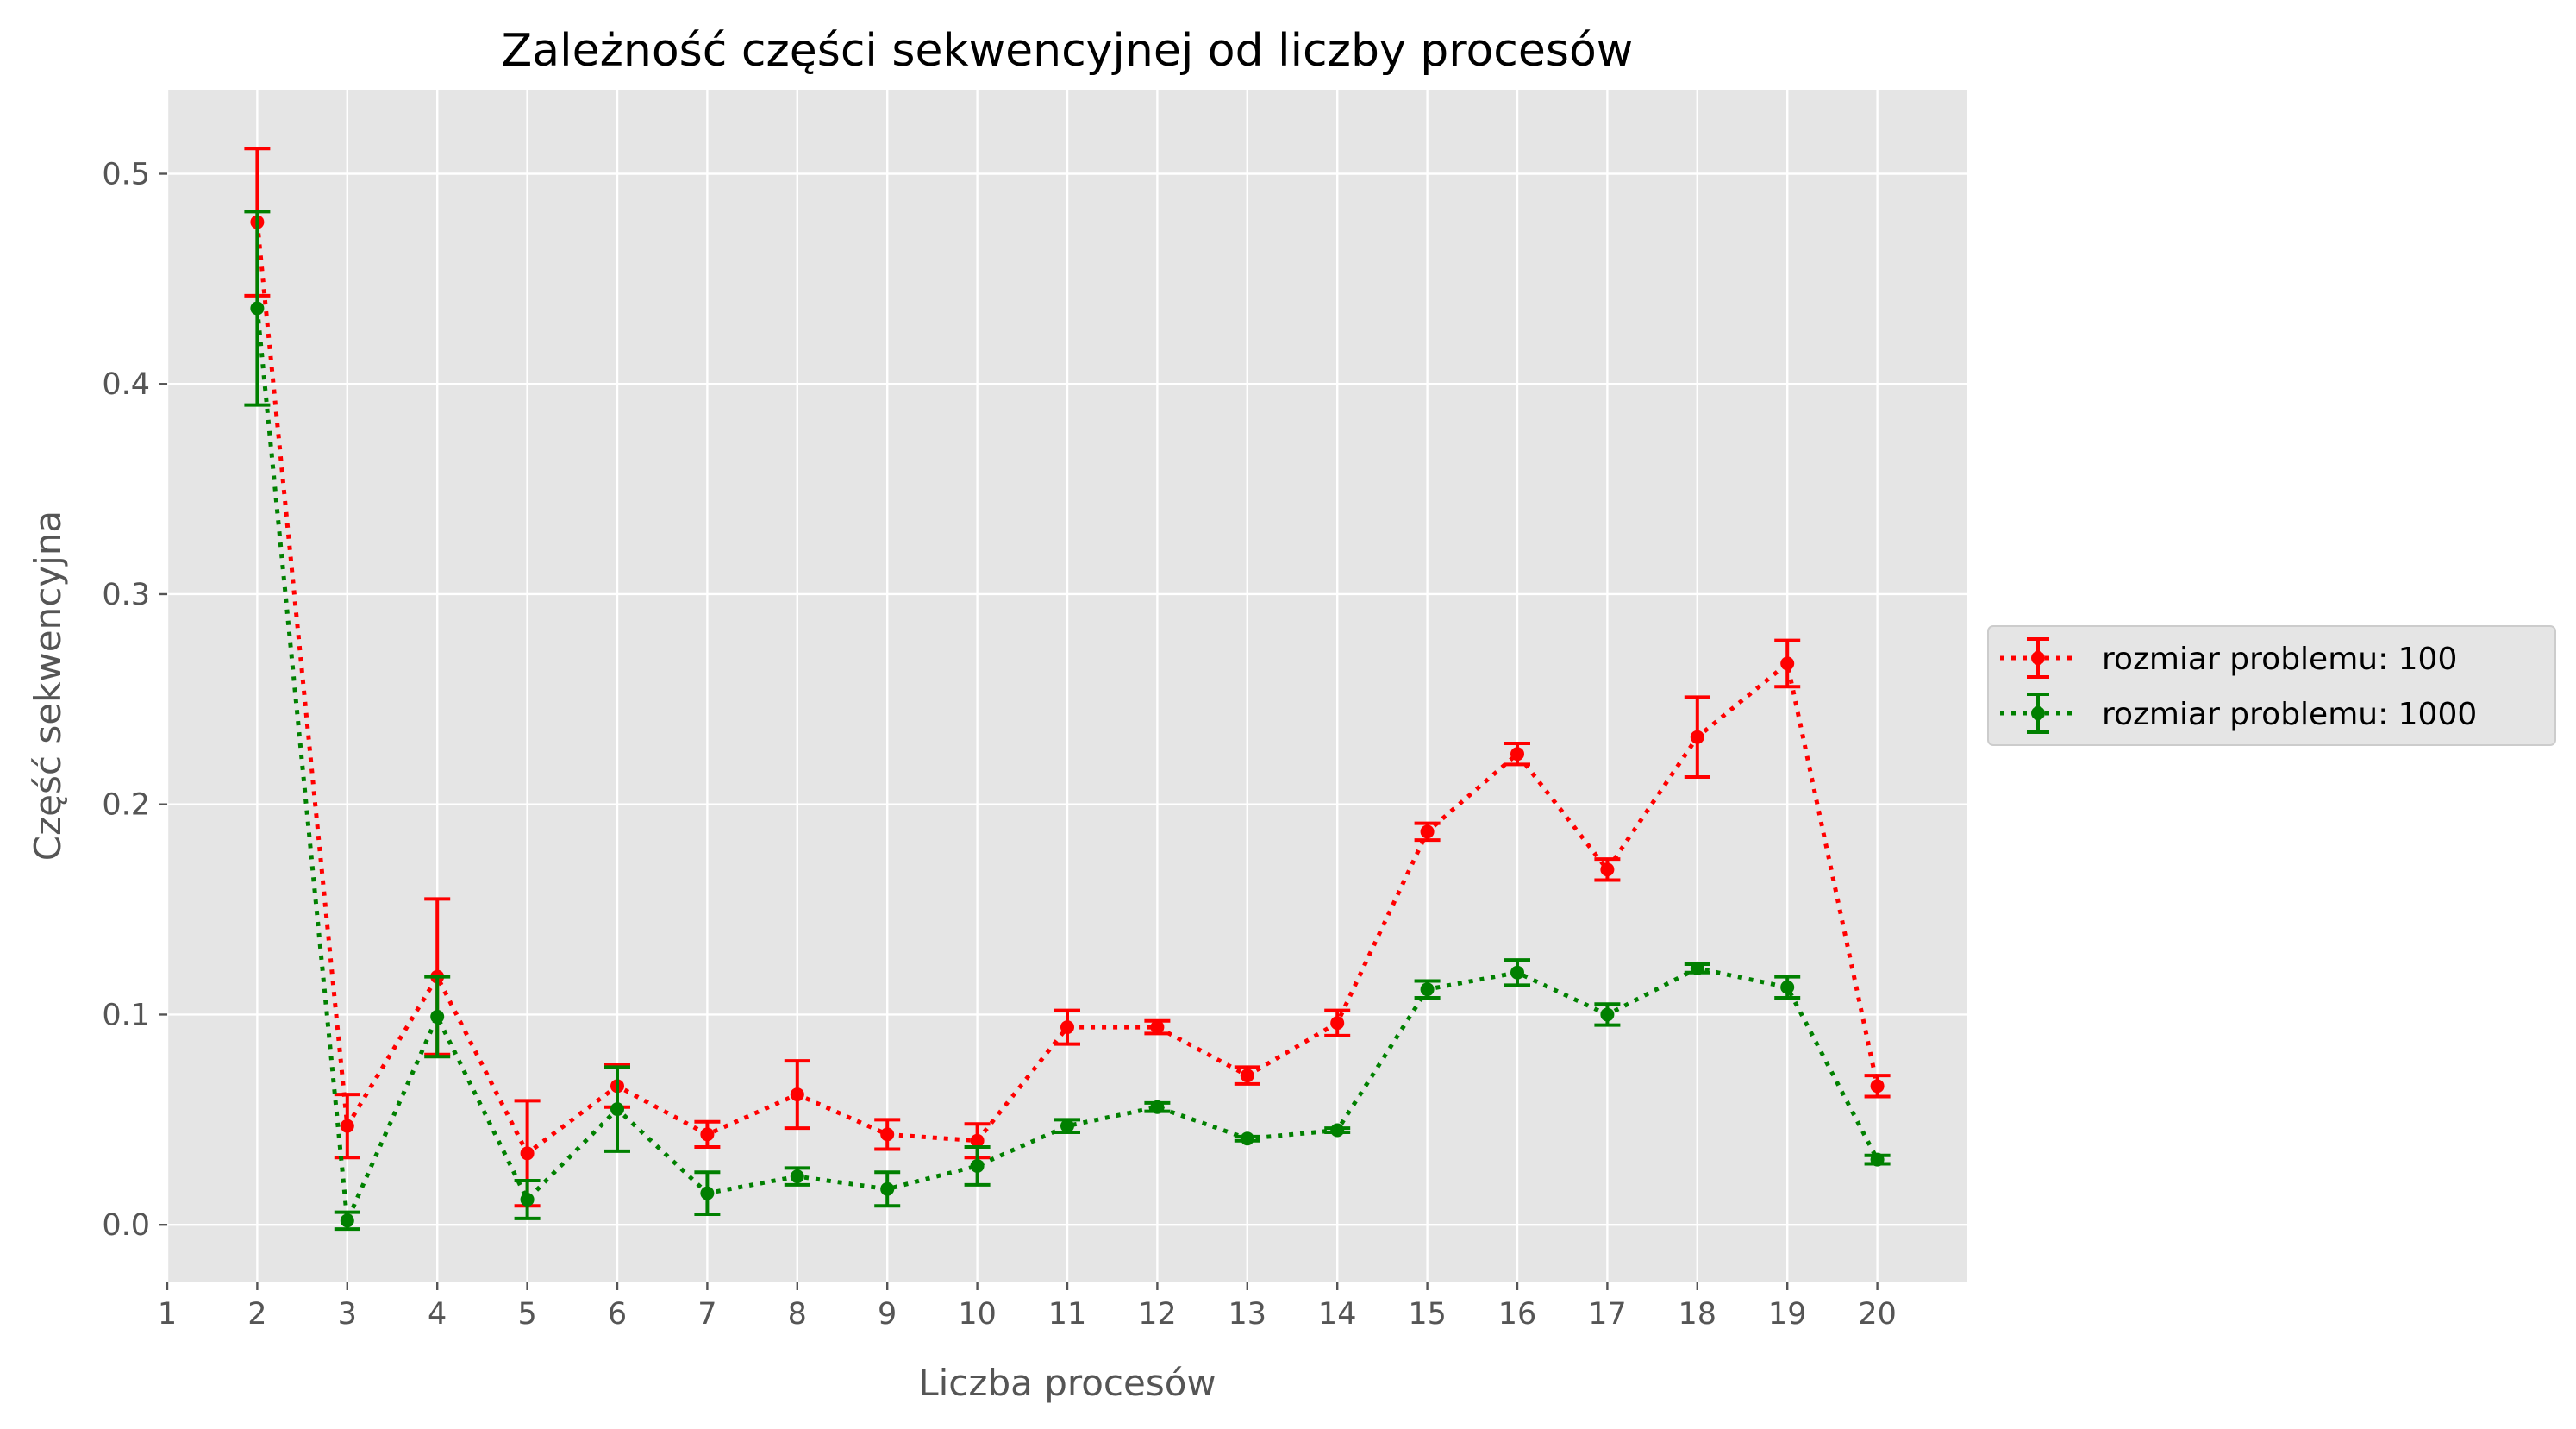 This screenshot has height=1429, width=2576. Describe the element at coordinates (1787, 1315) in the screenshot. I see `x-tick-label: 19` at that location.